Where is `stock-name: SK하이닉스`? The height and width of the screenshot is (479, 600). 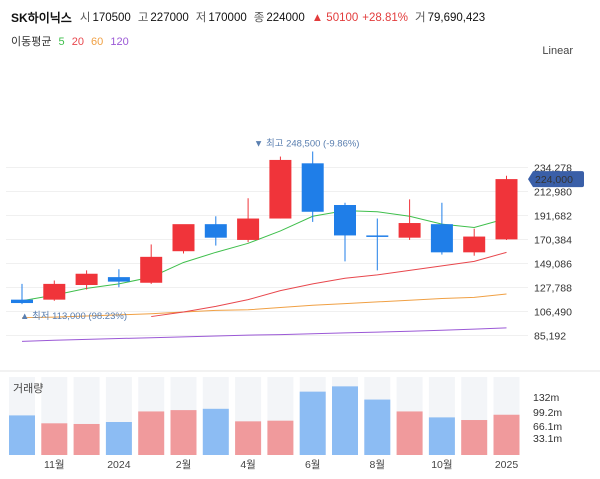
stock-name: SK하이닉스 is located at coordinates (41, 18).